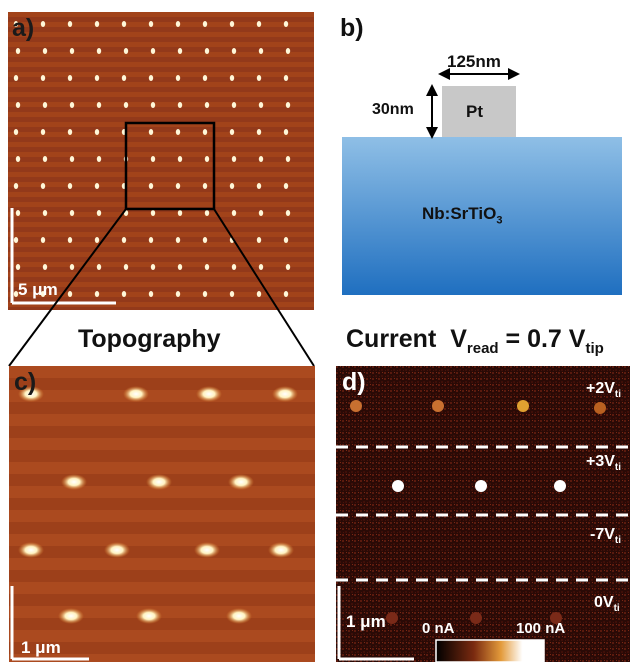  Describe the element at coordinates (478, 512) in the screenshot. I see `panel-d-spots` at that location.